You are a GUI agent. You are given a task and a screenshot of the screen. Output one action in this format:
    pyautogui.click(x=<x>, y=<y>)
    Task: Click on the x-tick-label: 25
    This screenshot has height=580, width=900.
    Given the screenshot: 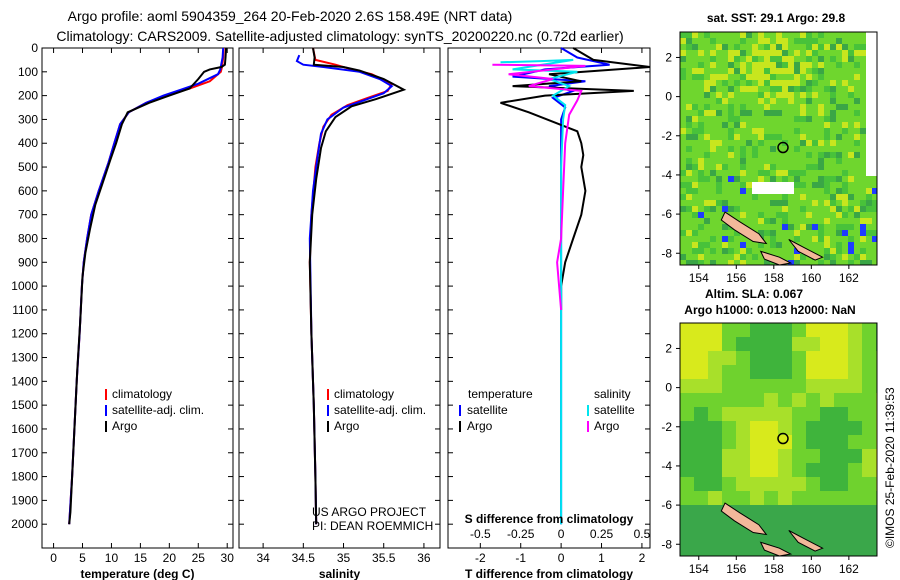 What is the action you would take?
    pyautogui.click(x=199, y=558)
    